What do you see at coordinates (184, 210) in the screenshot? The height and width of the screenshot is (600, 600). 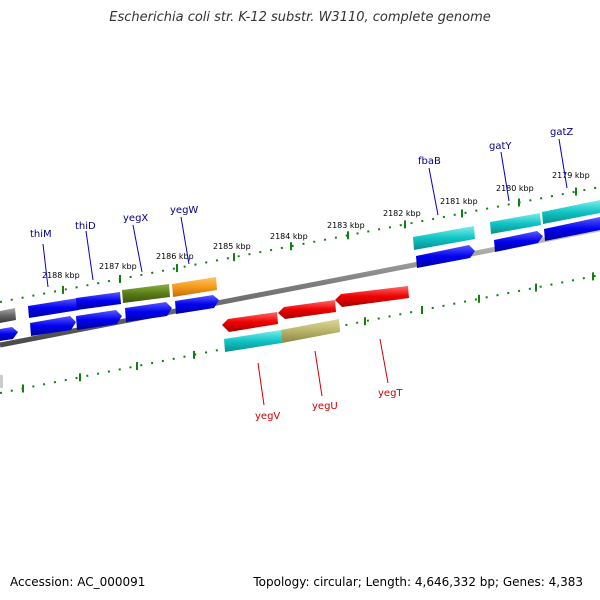 I see `gene-label-yegW: yegW` at bounding box center [184, 210].